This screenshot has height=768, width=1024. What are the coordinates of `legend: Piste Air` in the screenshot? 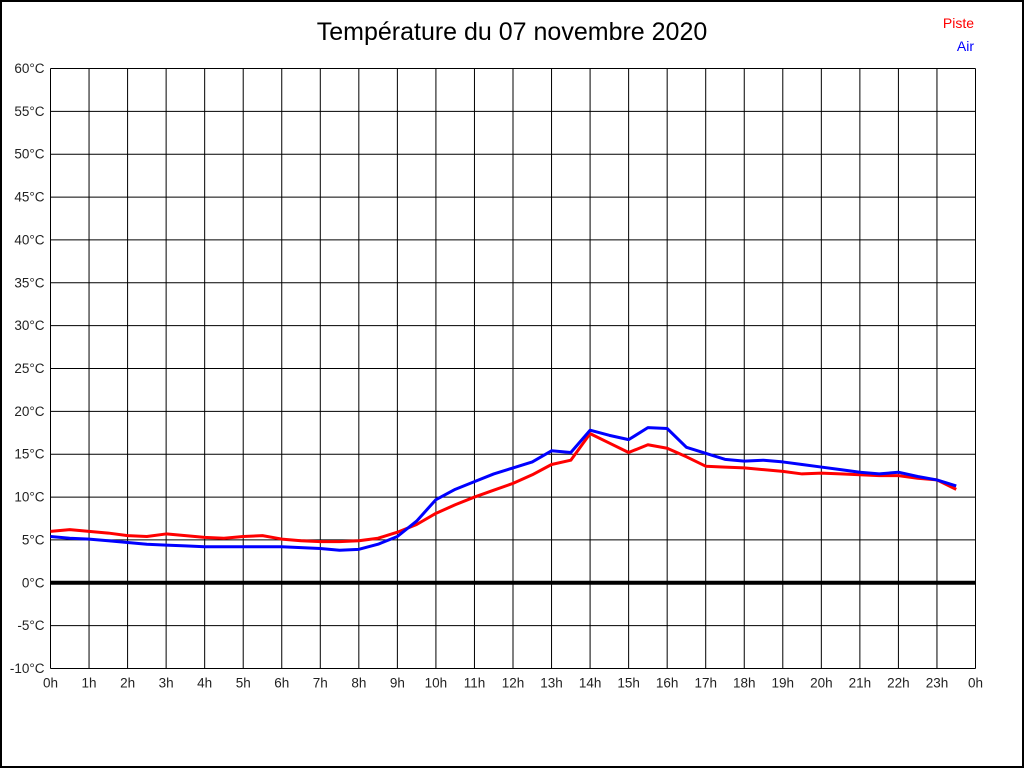 It's located at (958, 35).